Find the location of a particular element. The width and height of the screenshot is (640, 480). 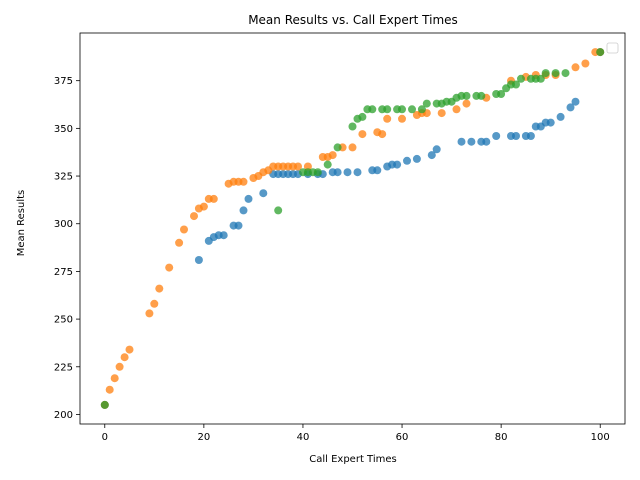

x-axis-label: Call Expert Times is located at coordinates (352, 459).